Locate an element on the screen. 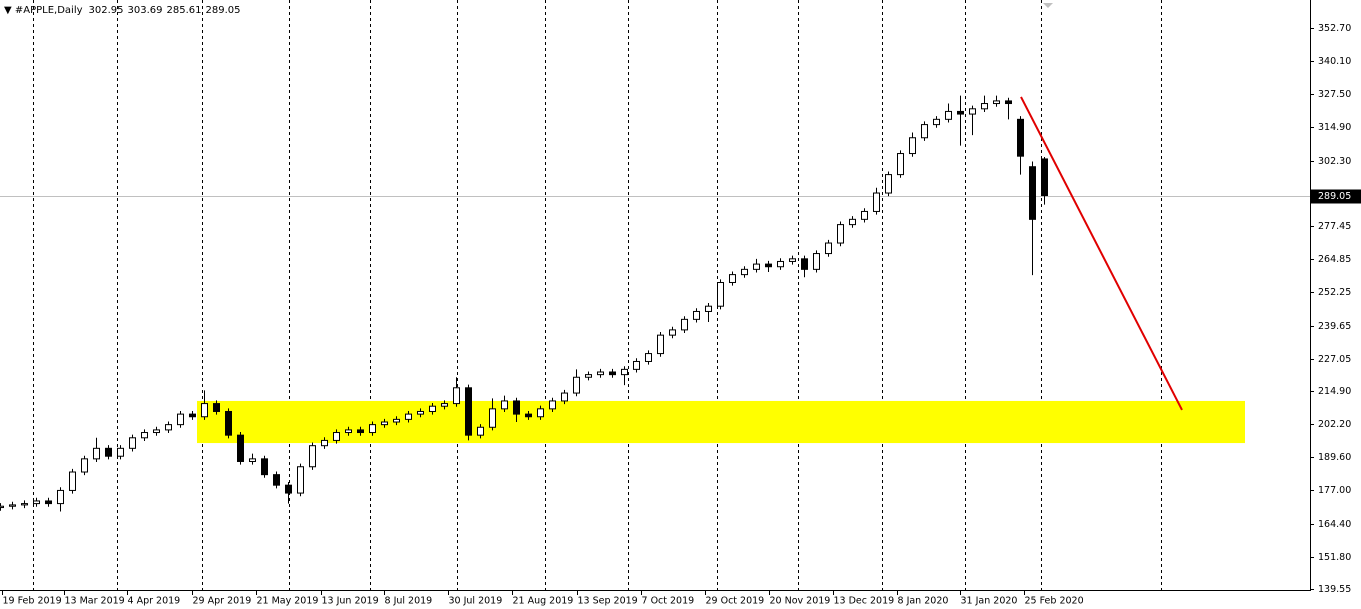 The image size is (1361, 609). support-zone is located at coordinates (721, 422).